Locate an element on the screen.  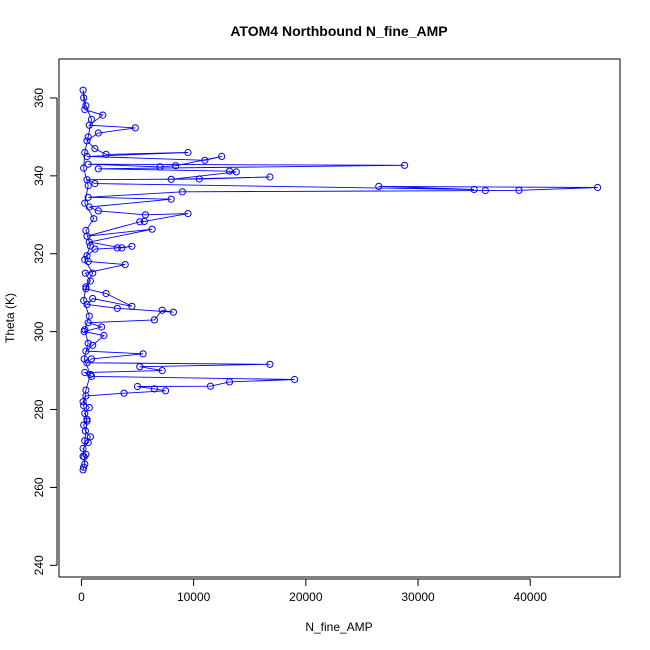
x-tick-label: 0 is located at coordinates (81, 597).